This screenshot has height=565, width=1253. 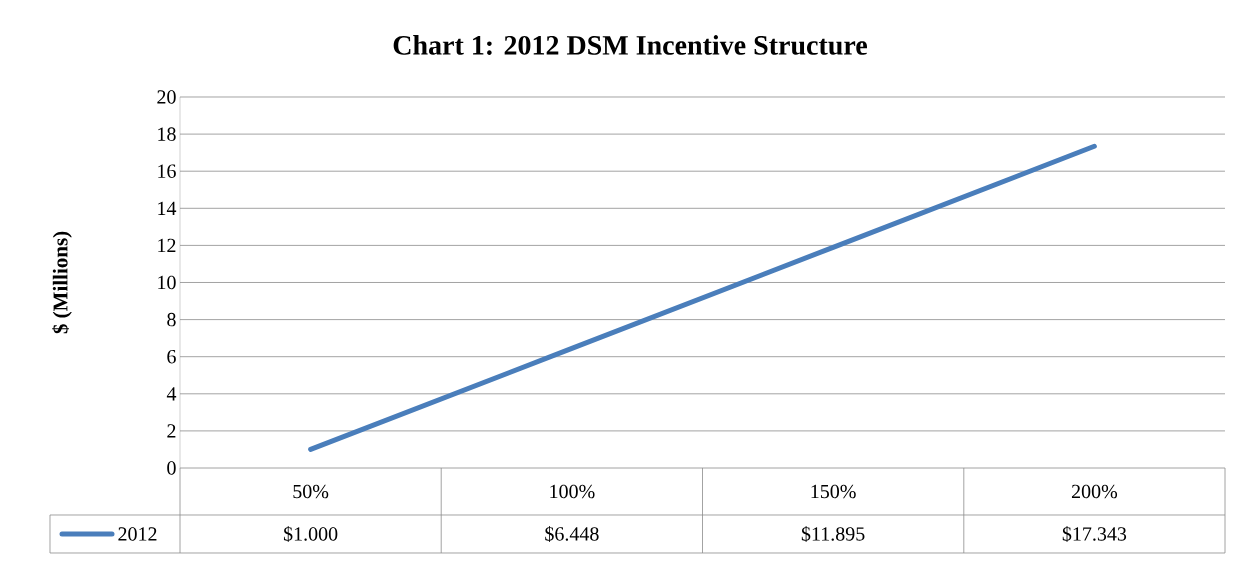 I want to click on x-tick-label: 50%, so click(x=311, y=491).